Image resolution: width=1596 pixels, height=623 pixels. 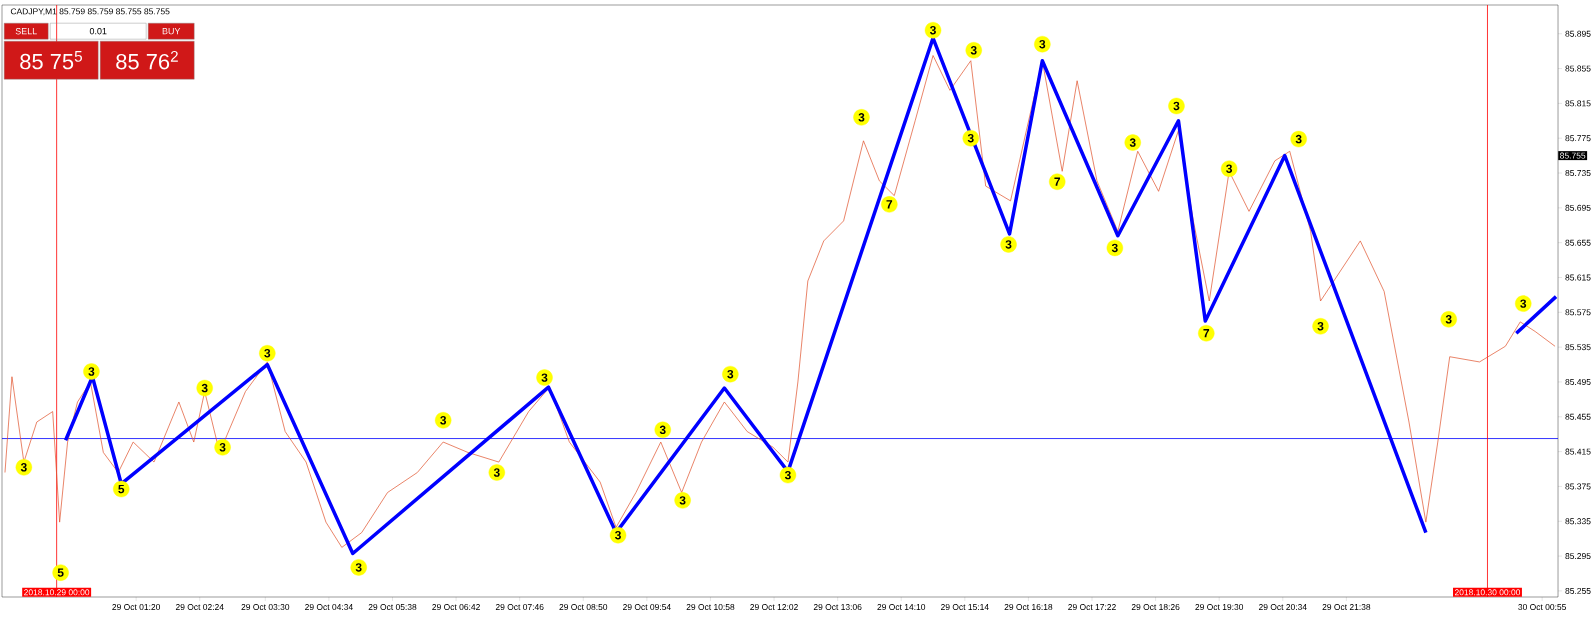 What do you see at coordinates (265, 607) in the screenshot?
I see `x-tick-label: 29 Oct 03:30` at bounding box center [265, 607].